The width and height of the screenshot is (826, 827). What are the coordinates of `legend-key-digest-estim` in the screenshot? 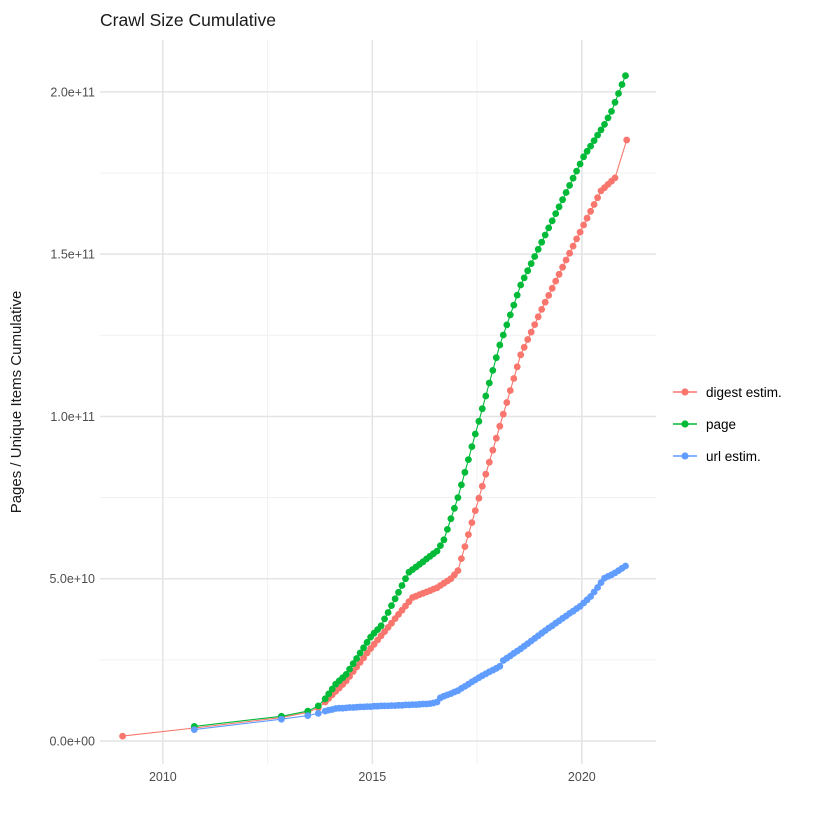 It's located at (685, 392).